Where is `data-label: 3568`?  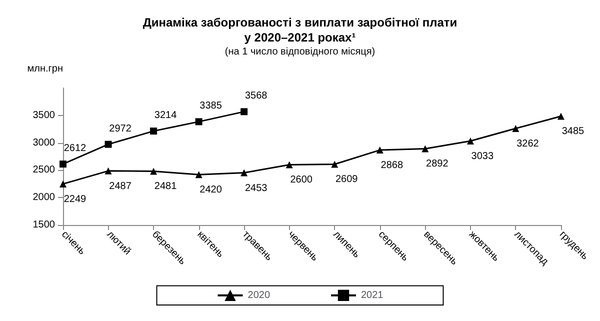
data-label: 3568 is located at coordinates (256, 96).